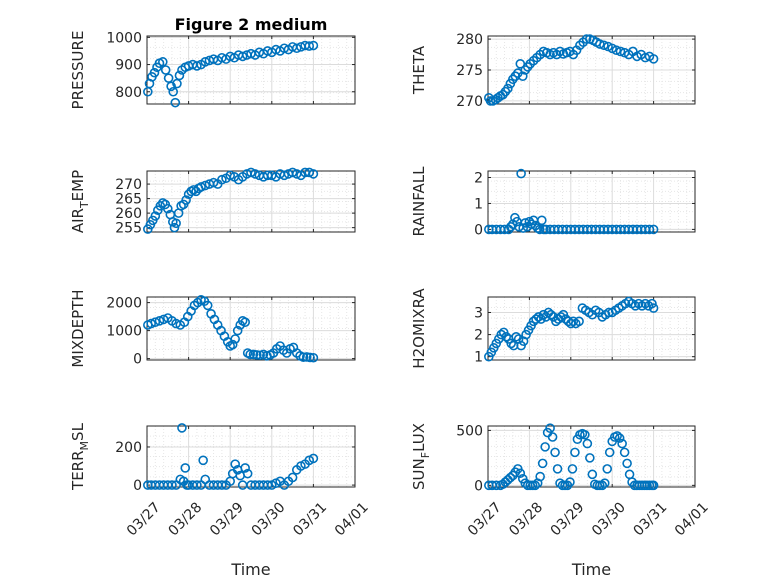 This screenshot has width=778, height=583. Describe the element at coordinates (526, 519) in the screenshot. I see `x-tick-label: 03/28` at that location.